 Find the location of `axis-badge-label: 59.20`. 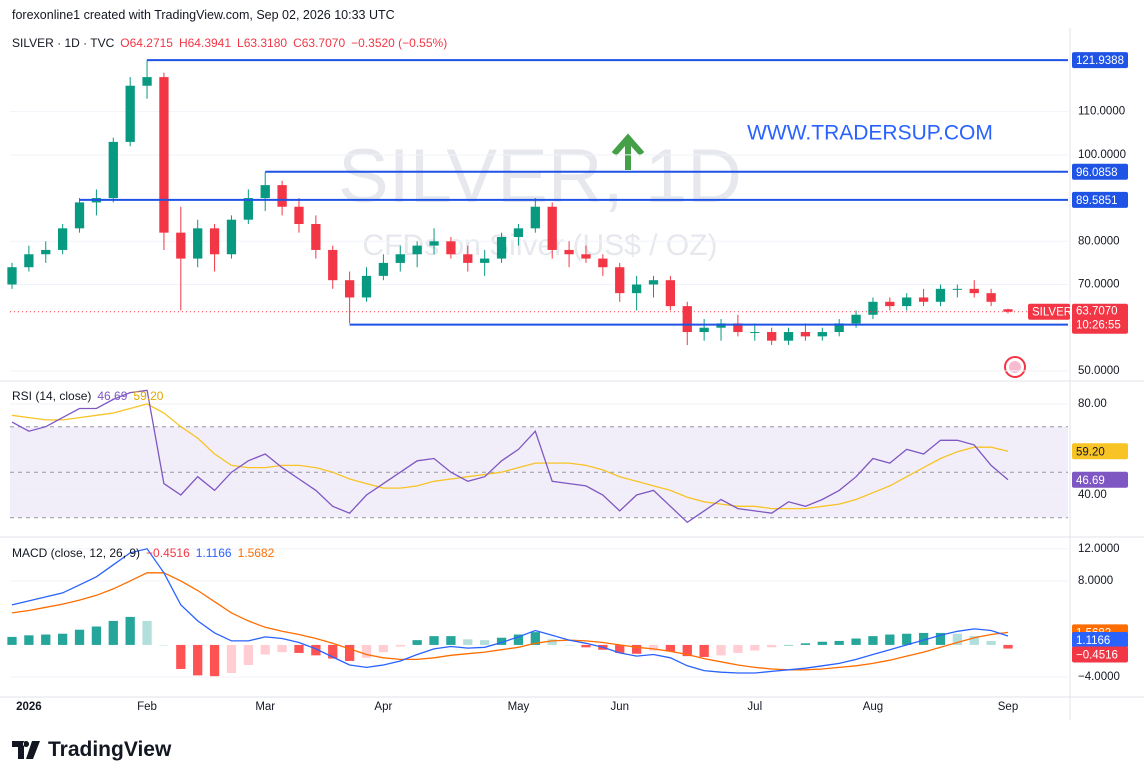

axis-badge-label: 59.20 is located at coordinates (1090, 452).